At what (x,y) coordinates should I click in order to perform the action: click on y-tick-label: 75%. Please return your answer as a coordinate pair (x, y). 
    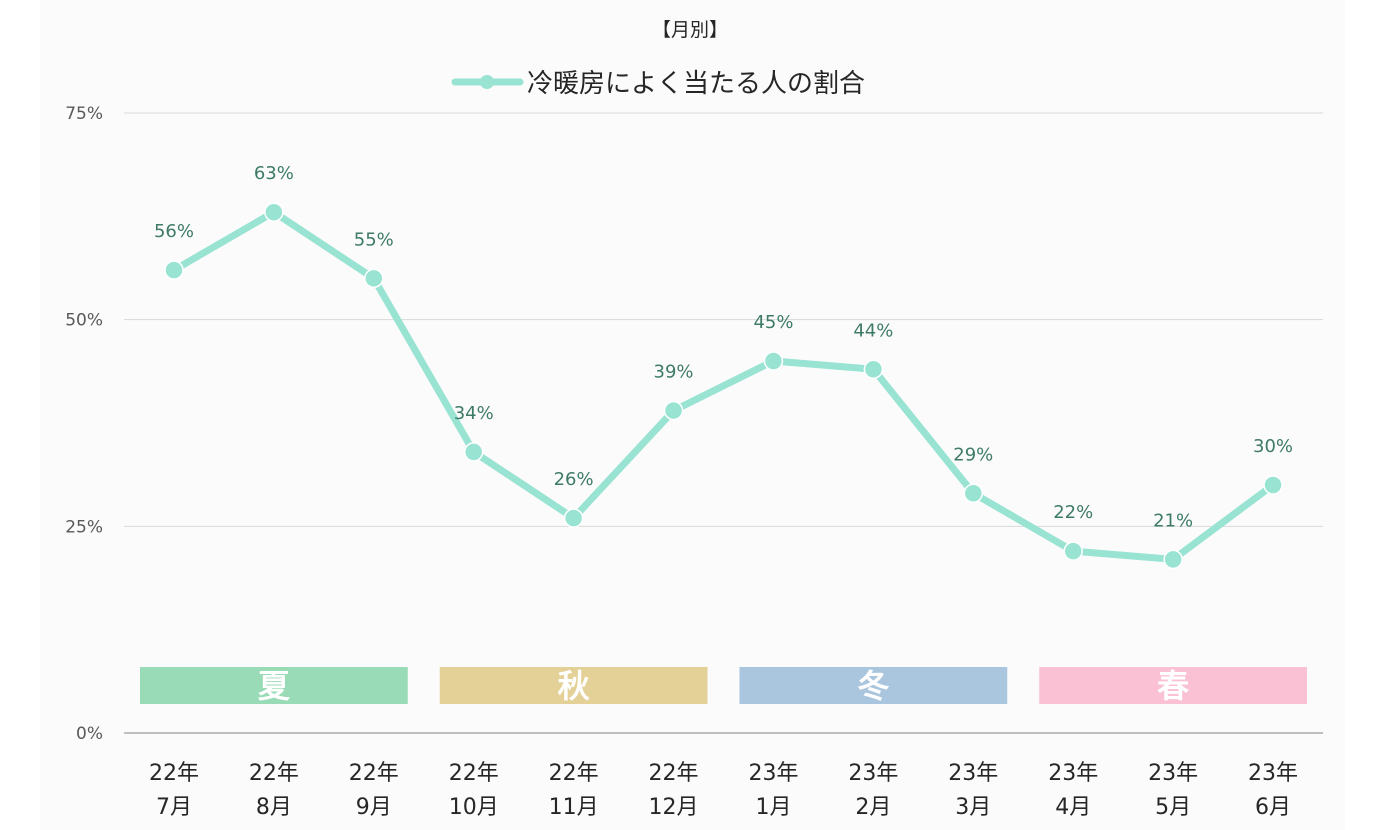
    Looking at the image, I should click on (84, 114).